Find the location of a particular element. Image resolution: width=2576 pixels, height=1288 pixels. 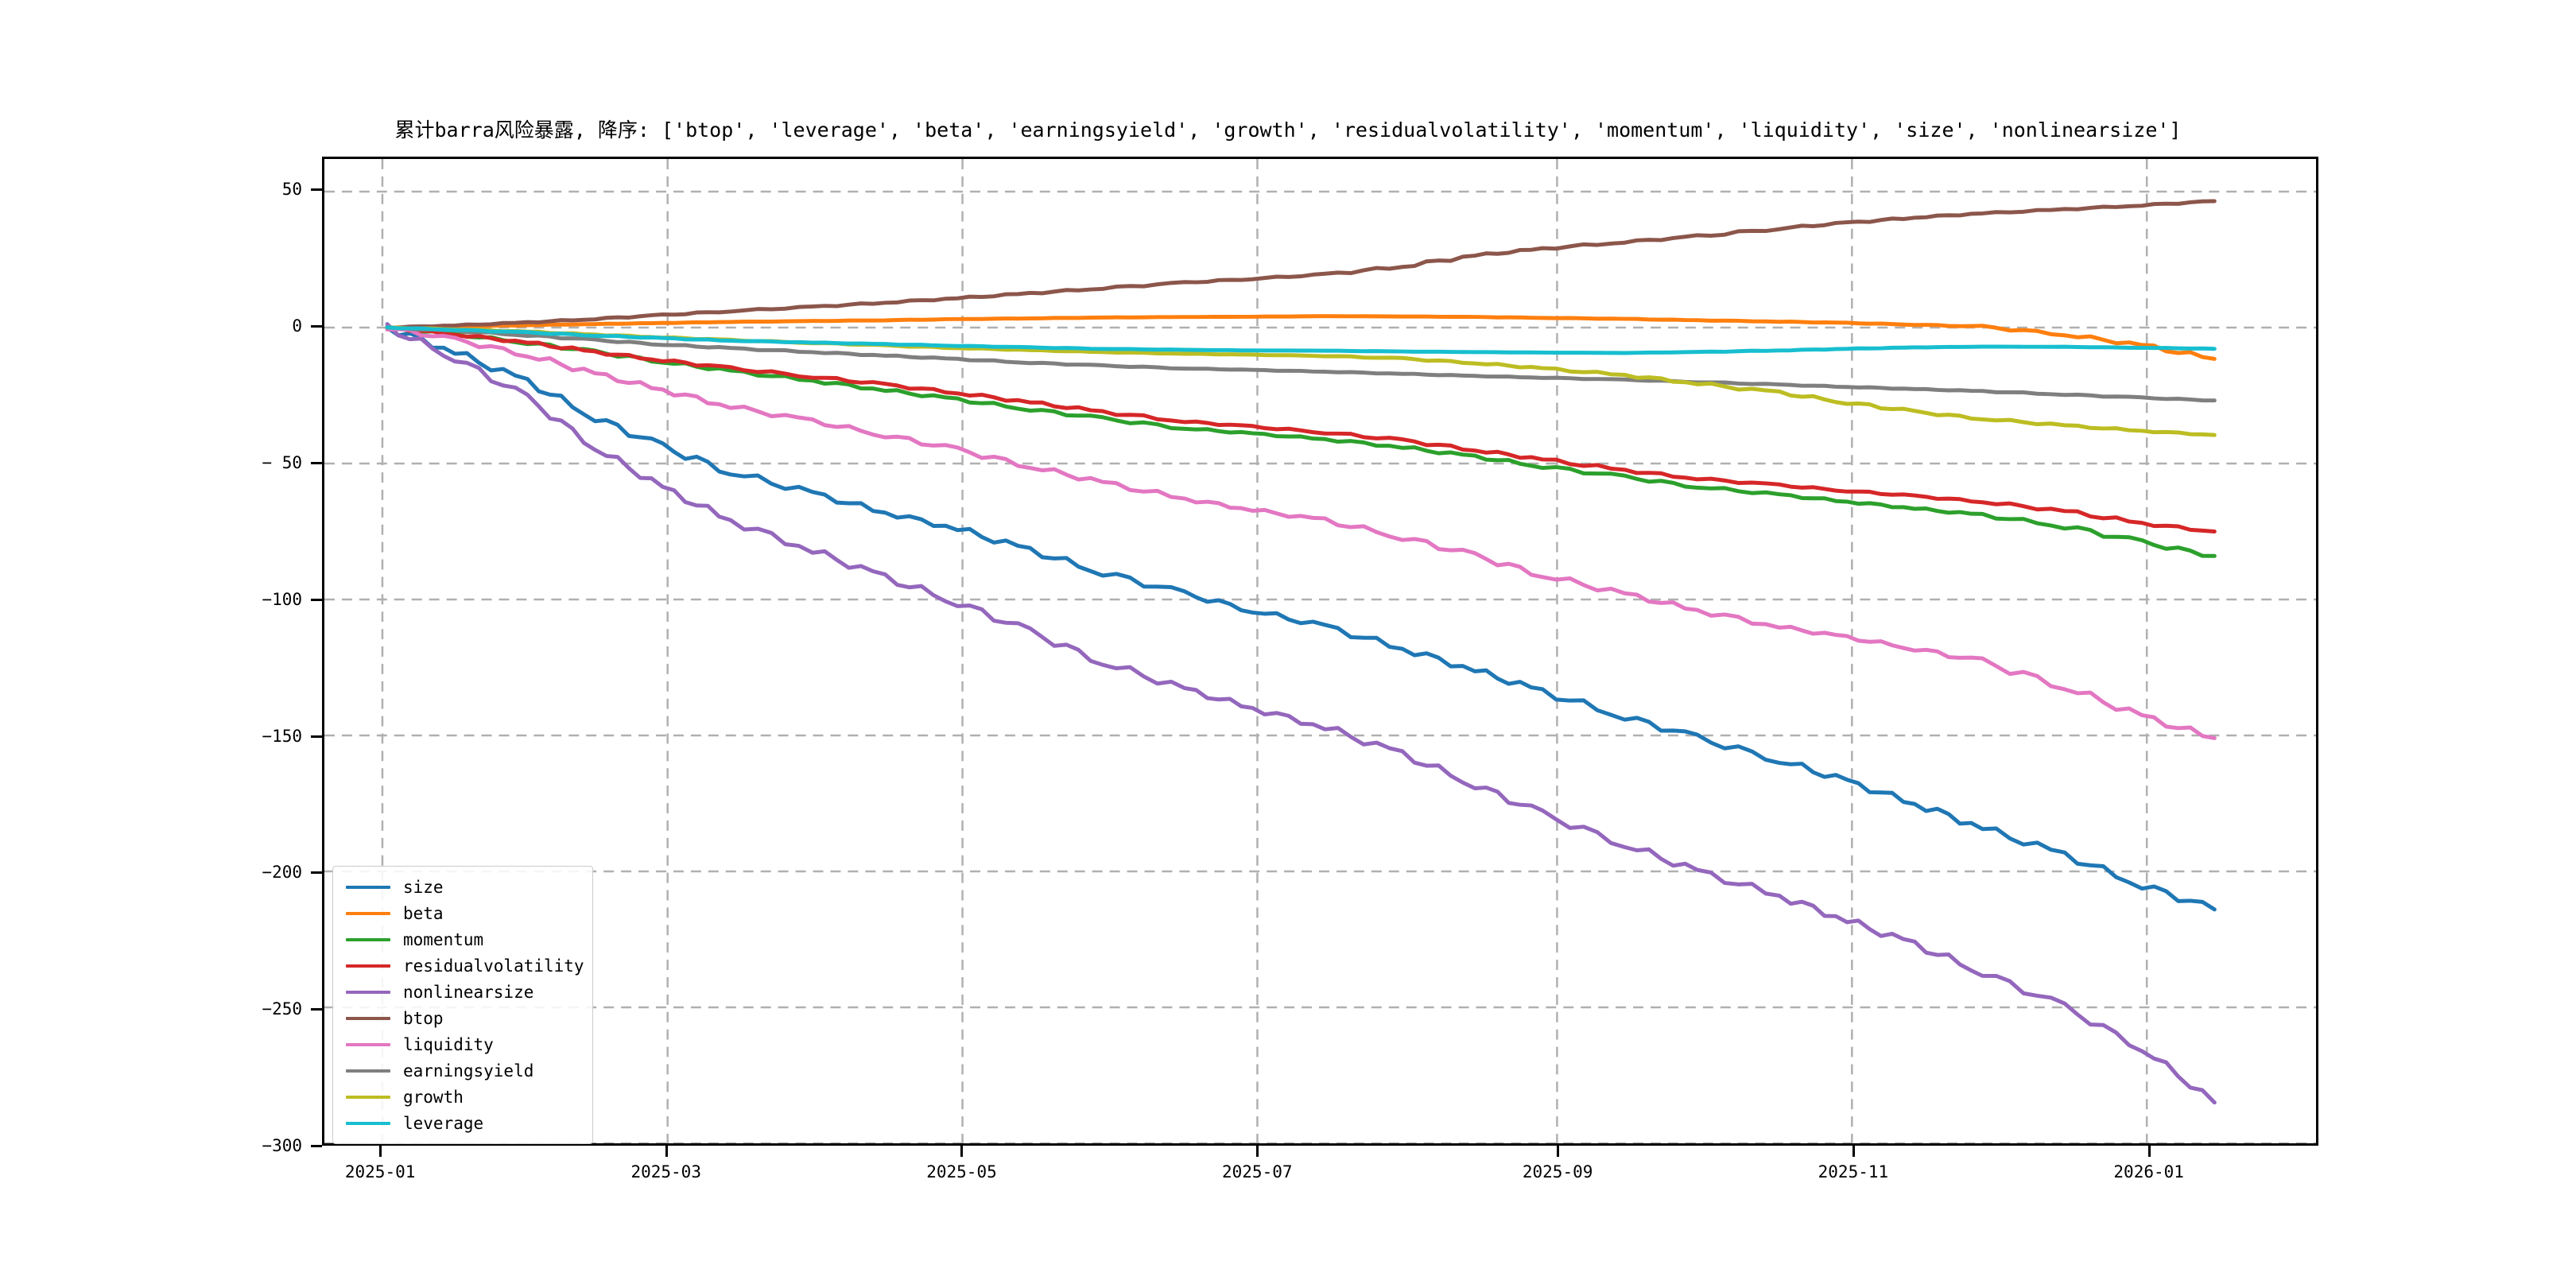

x-tick-label: 2025-09 is located at coordinates (1558, 1171).